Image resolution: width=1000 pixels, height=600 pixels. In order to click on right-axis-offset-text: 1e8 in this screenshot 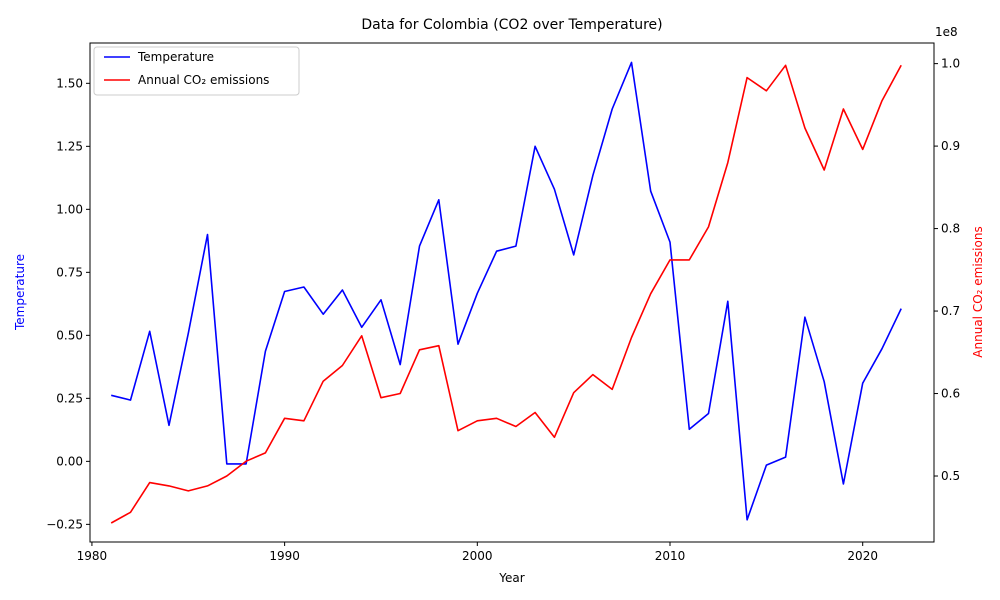, I will do `click(946, 32)`.